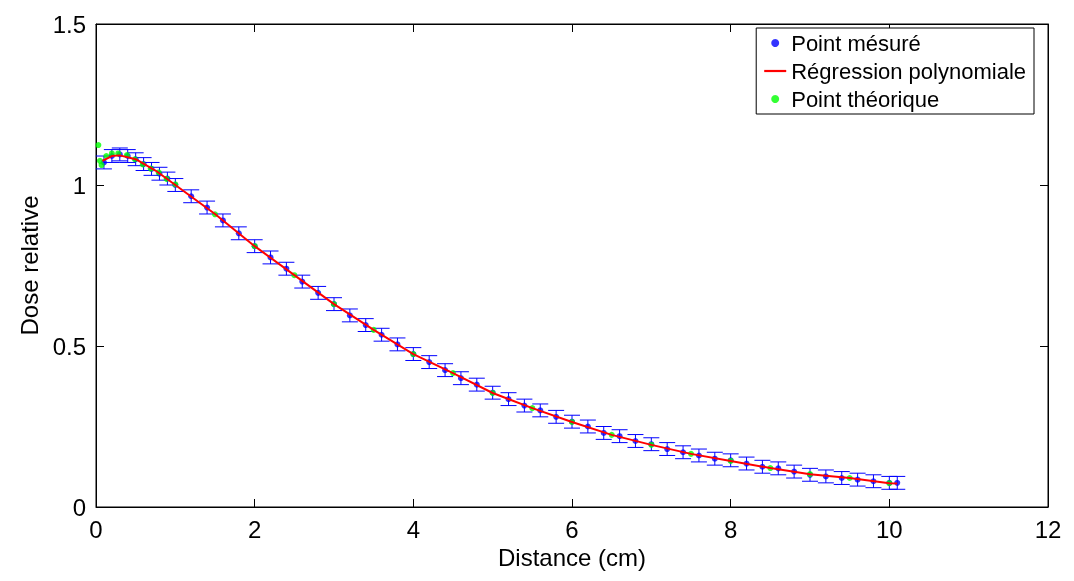 This screenshot has width=1074, height=581. What do you see at coordinates (79, 185) in the screenshot?
I see `y-tick-label: 1` at bounding box center [79, 185].